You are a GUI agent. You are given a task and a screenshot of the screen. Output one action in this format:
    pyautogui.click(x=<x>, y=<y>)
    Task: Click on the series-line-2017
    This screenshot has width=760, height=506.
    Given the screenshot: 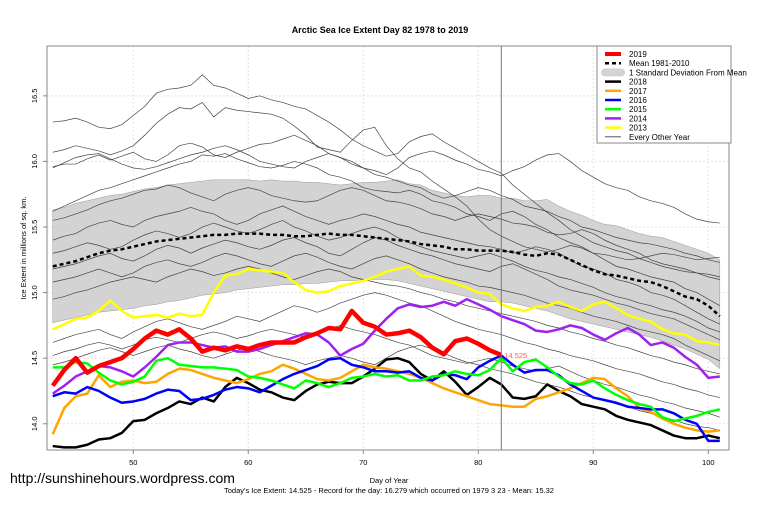 What is the action you would take?
    pyautogui.click(x=385, y=399)
    